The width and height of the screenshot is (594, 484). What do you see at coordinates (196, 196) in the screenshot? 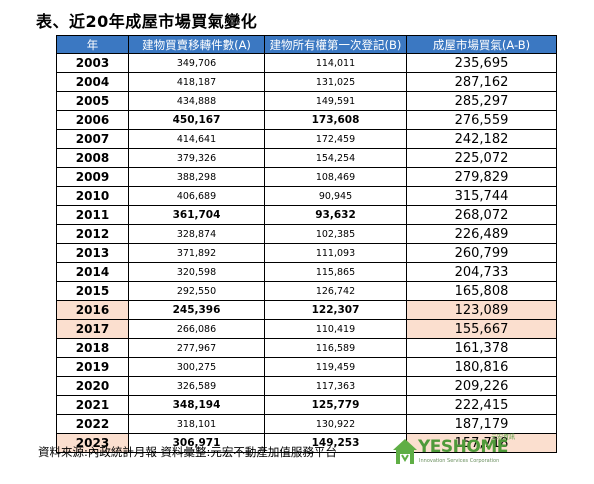
I see `transfers-cell: 406,689` at bounding box center [196, 196].